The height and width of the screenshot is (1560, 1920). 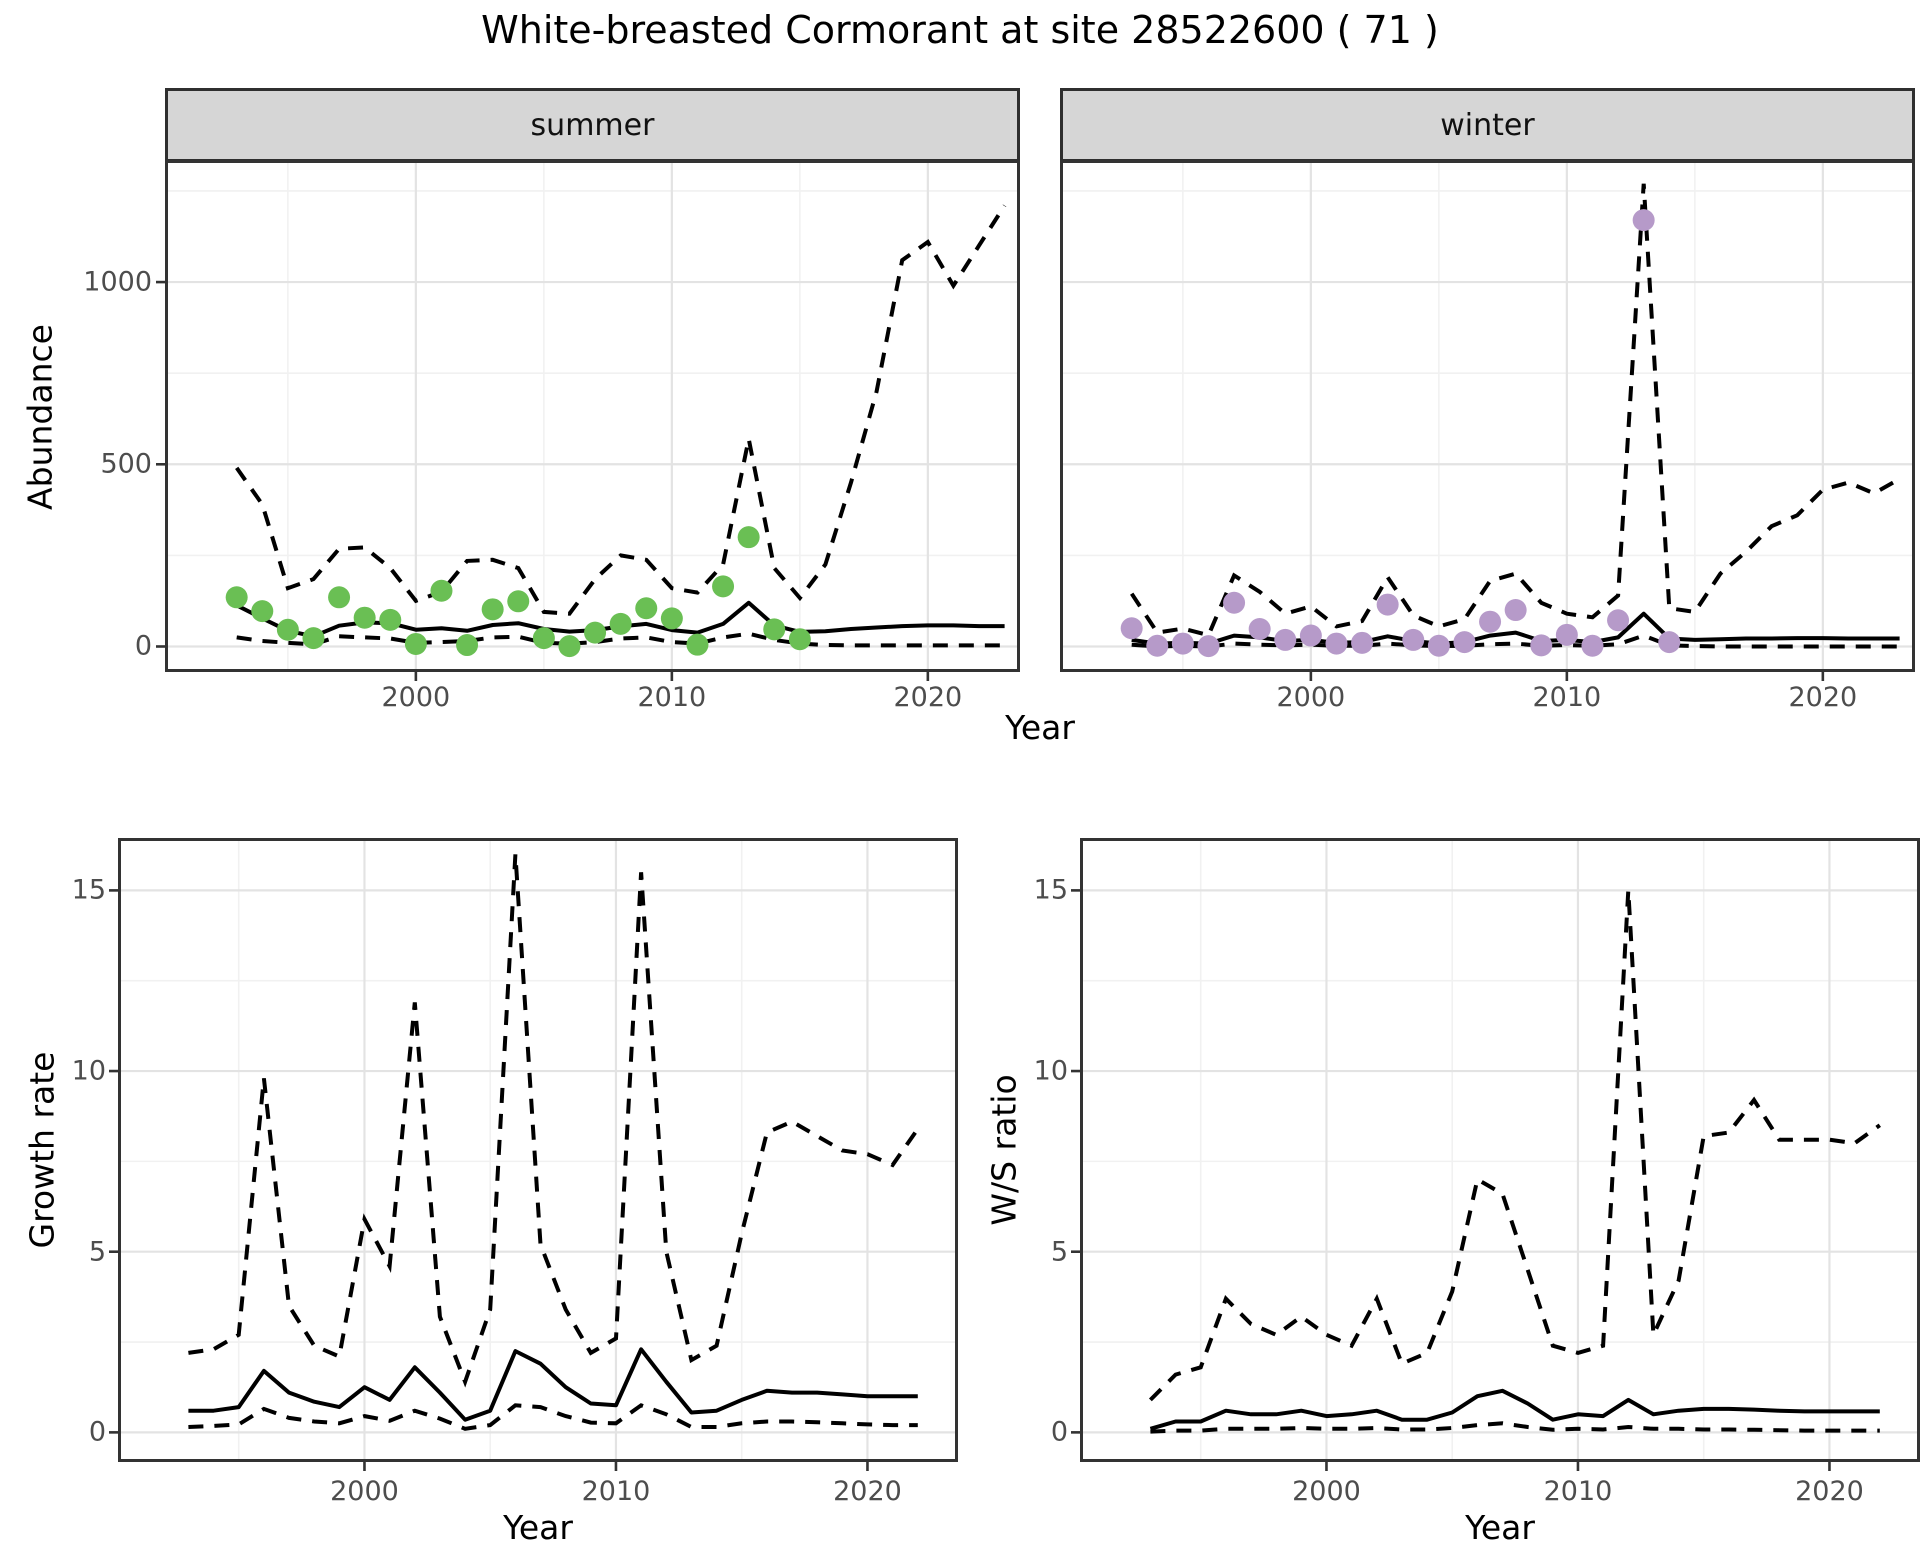 I want to click on x-axis-title-year-top: Year, so click(x=1040, y=727).